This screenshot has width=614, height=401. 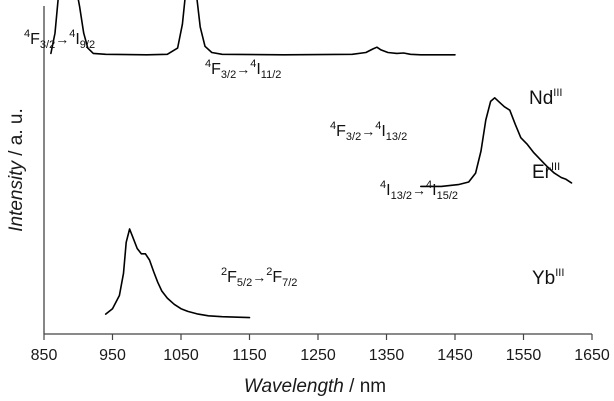 I want to click on x-tick-label-1650: 1650, so click(x=592, y=355).